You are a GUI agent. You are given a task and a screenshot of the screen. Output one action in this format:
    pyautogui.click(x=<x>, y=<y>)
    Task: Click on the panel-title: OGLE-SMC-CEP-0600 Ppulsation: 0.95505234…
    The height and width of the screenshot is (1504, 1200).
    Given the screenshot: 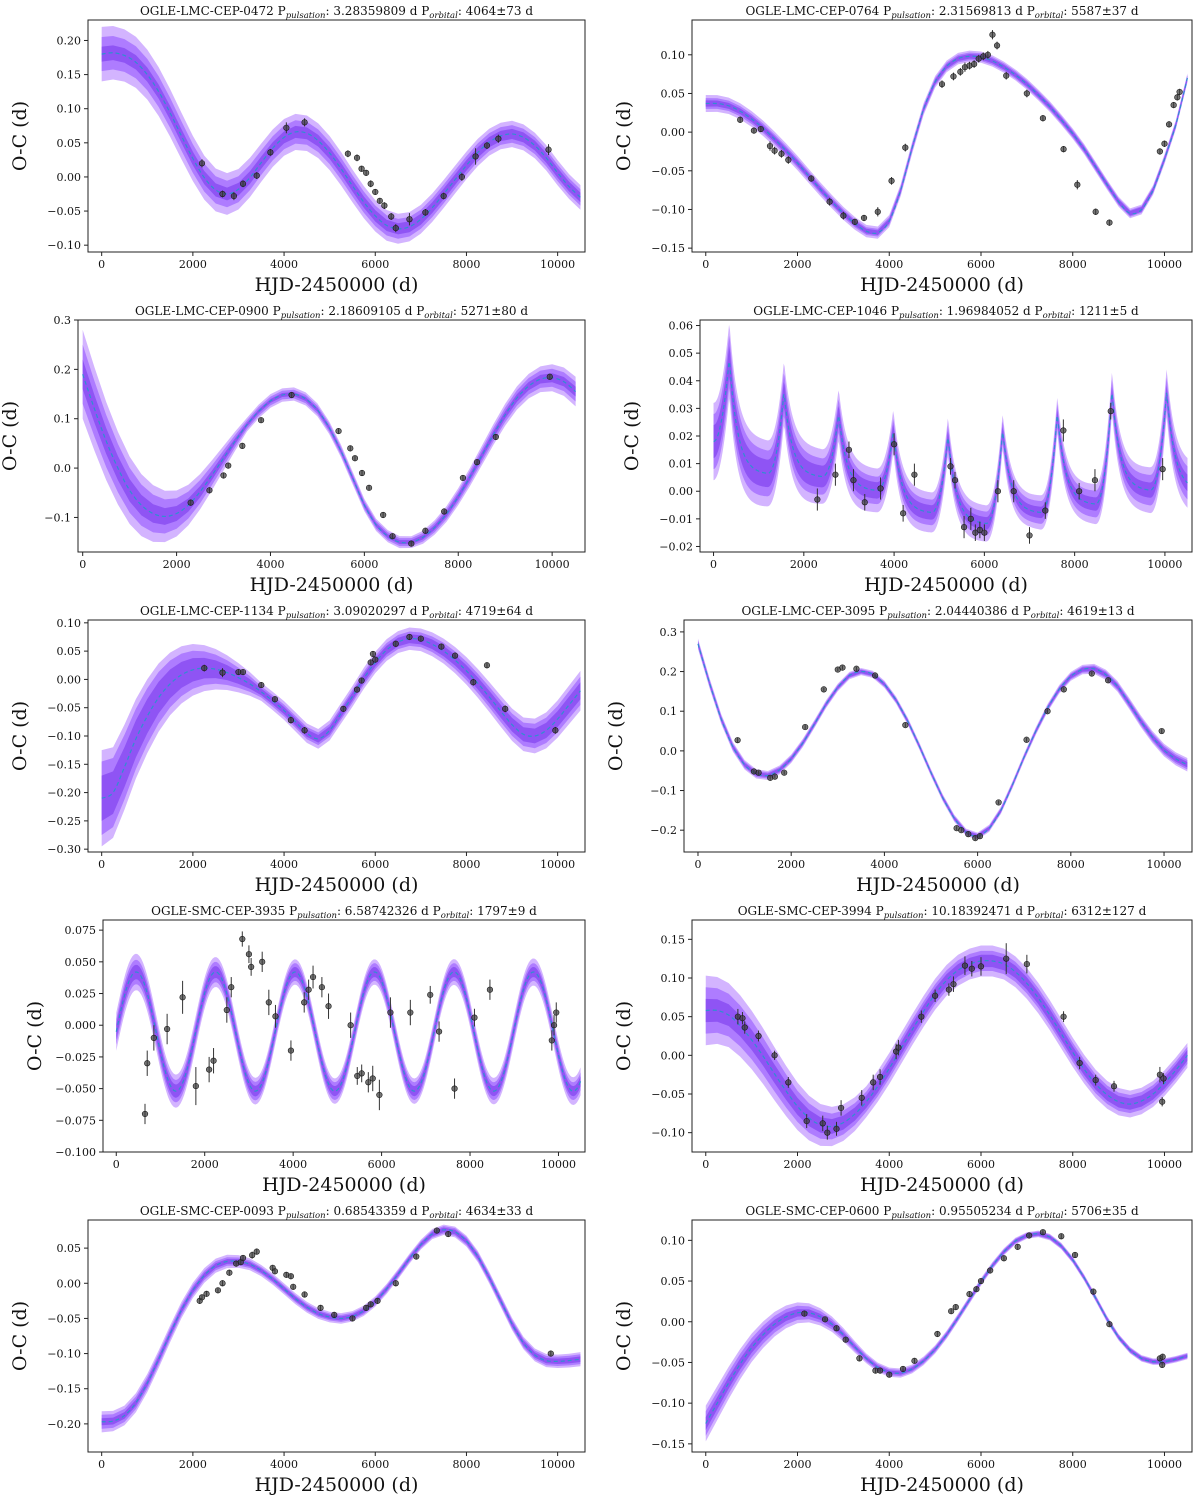 What is the action you would take?
    pyautogui.click(x=942, y=1212)
    